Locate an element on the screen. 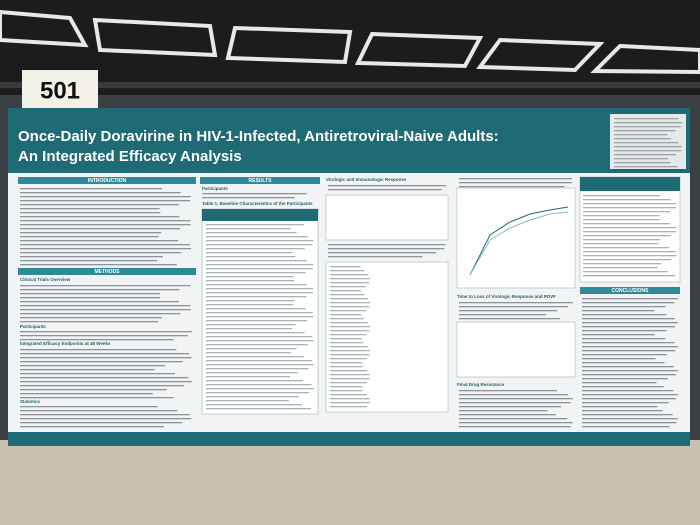 The height and width of the screenshot is (525, 700). figure-line is located at coordinates (519, 243).